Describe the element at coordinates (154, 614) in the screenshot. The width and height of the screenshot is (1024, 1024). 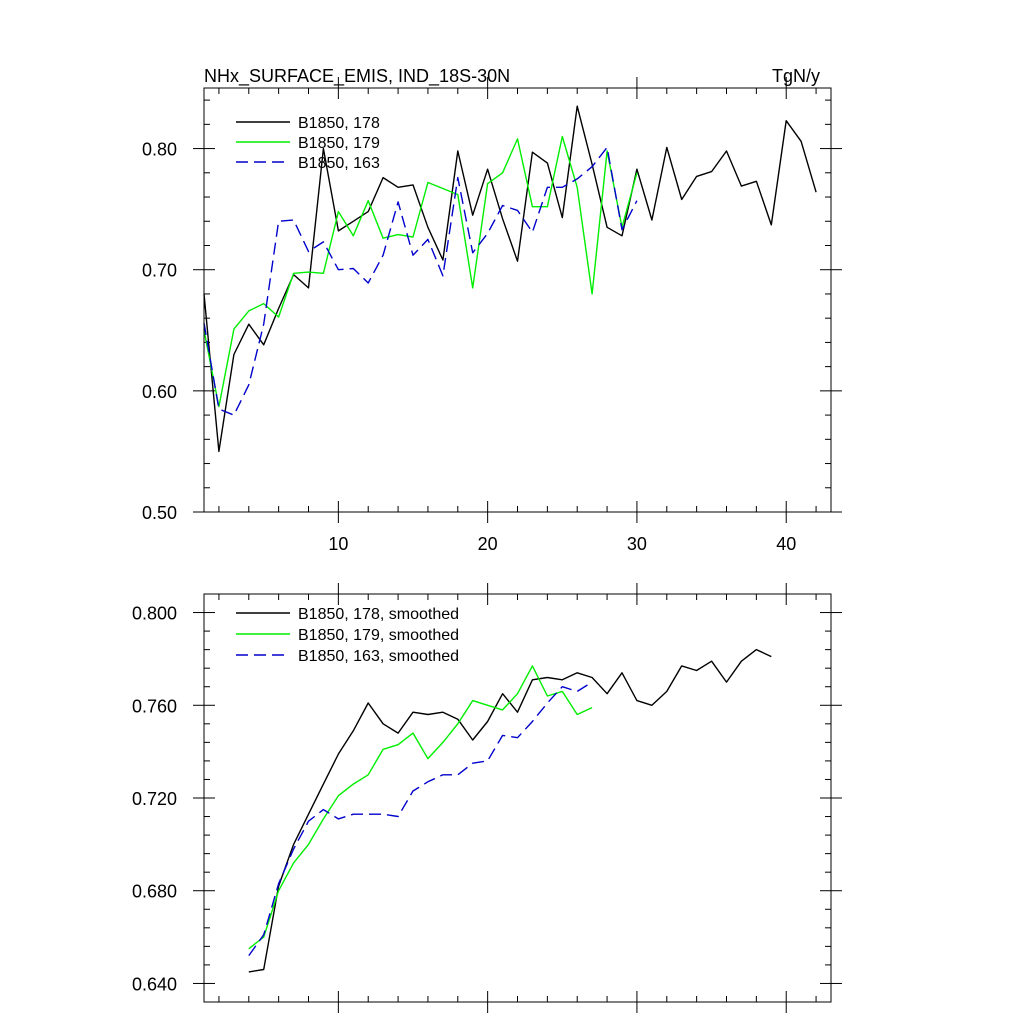
I see `y-tick-label: 0.800` at that location.